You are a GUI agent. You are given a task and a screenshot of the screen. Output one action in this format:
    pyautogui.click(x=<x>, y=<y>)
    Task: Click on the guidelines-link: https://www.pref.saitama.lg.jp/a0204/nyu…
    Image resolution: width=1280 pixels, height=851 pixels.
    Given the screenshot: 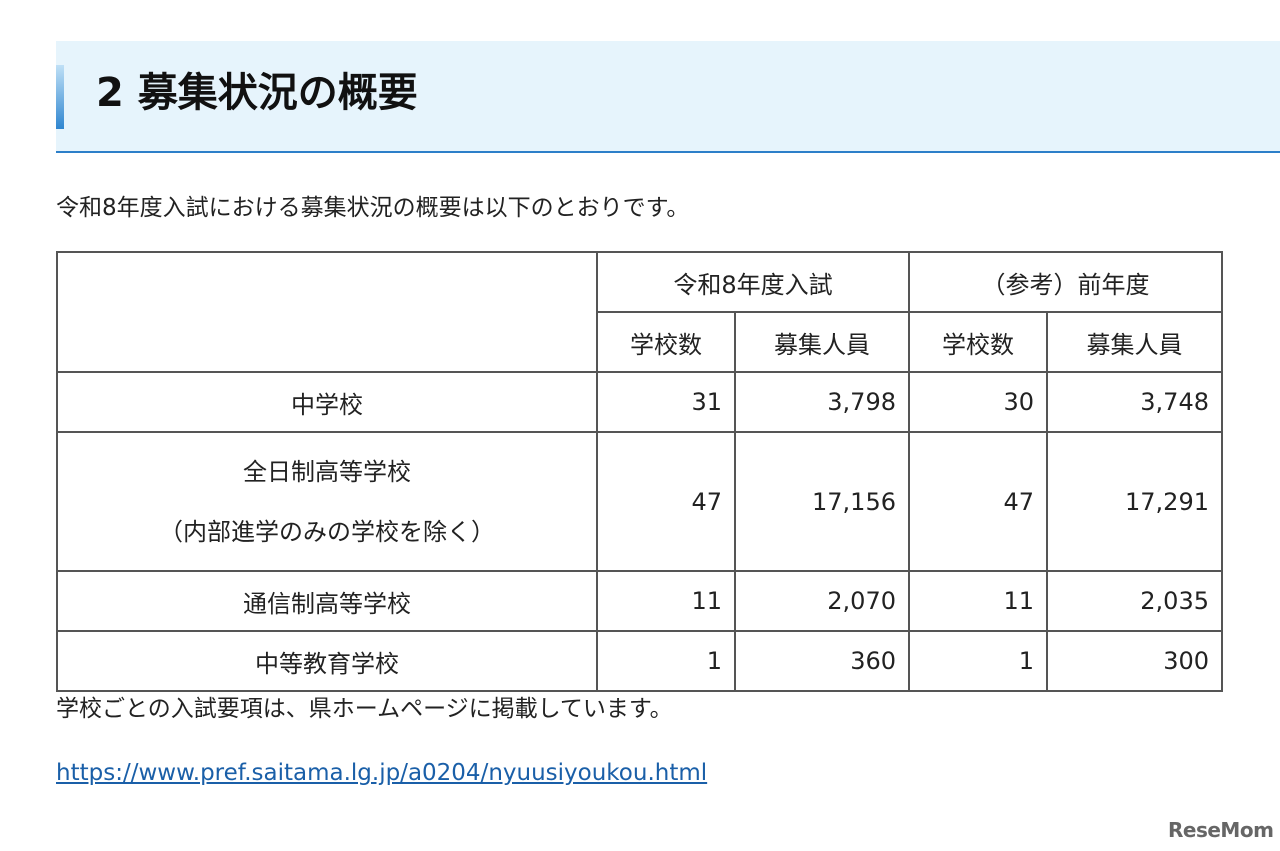 What is the action you would take?
    pyautogui.click(x=382, y=773)
    